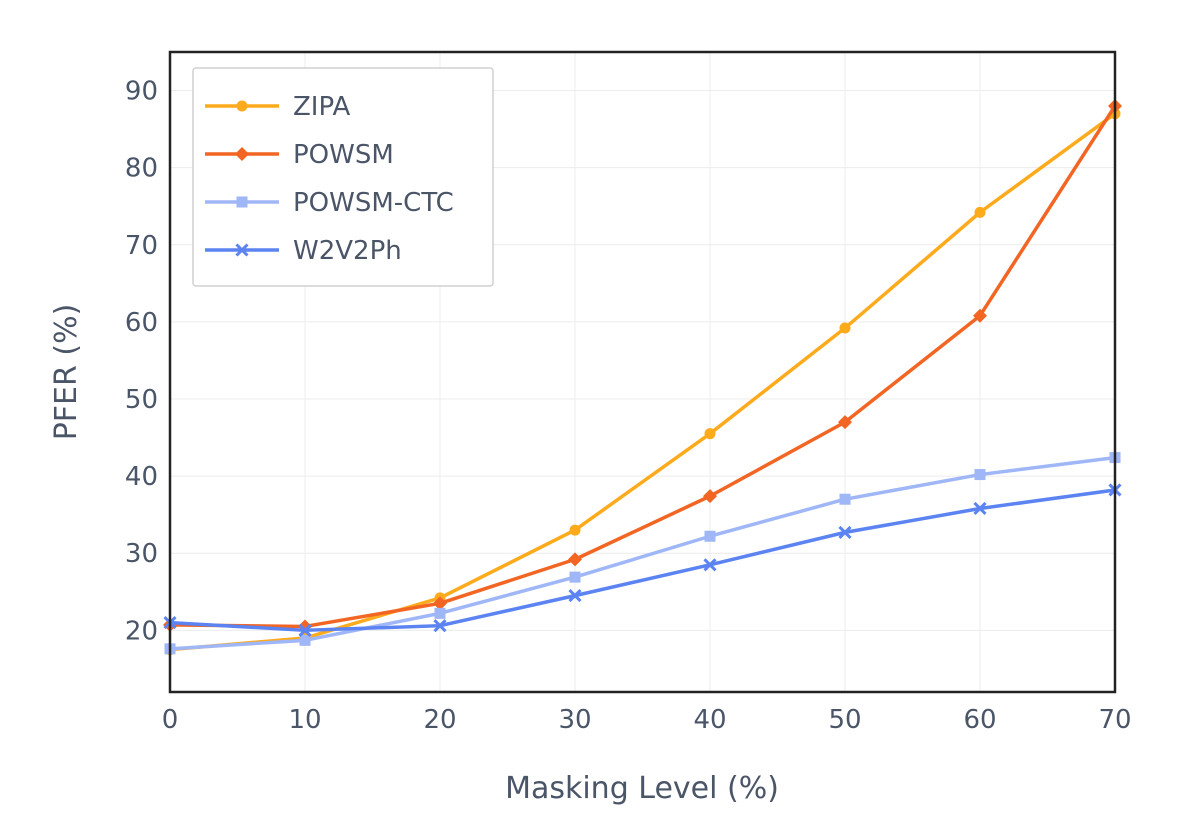 The image size is (1200, 836). What do you see at coordinates (66, 372) in the screenshot?
I see `y-axis-label: PFER (%)` at bounding box center [66, 372].